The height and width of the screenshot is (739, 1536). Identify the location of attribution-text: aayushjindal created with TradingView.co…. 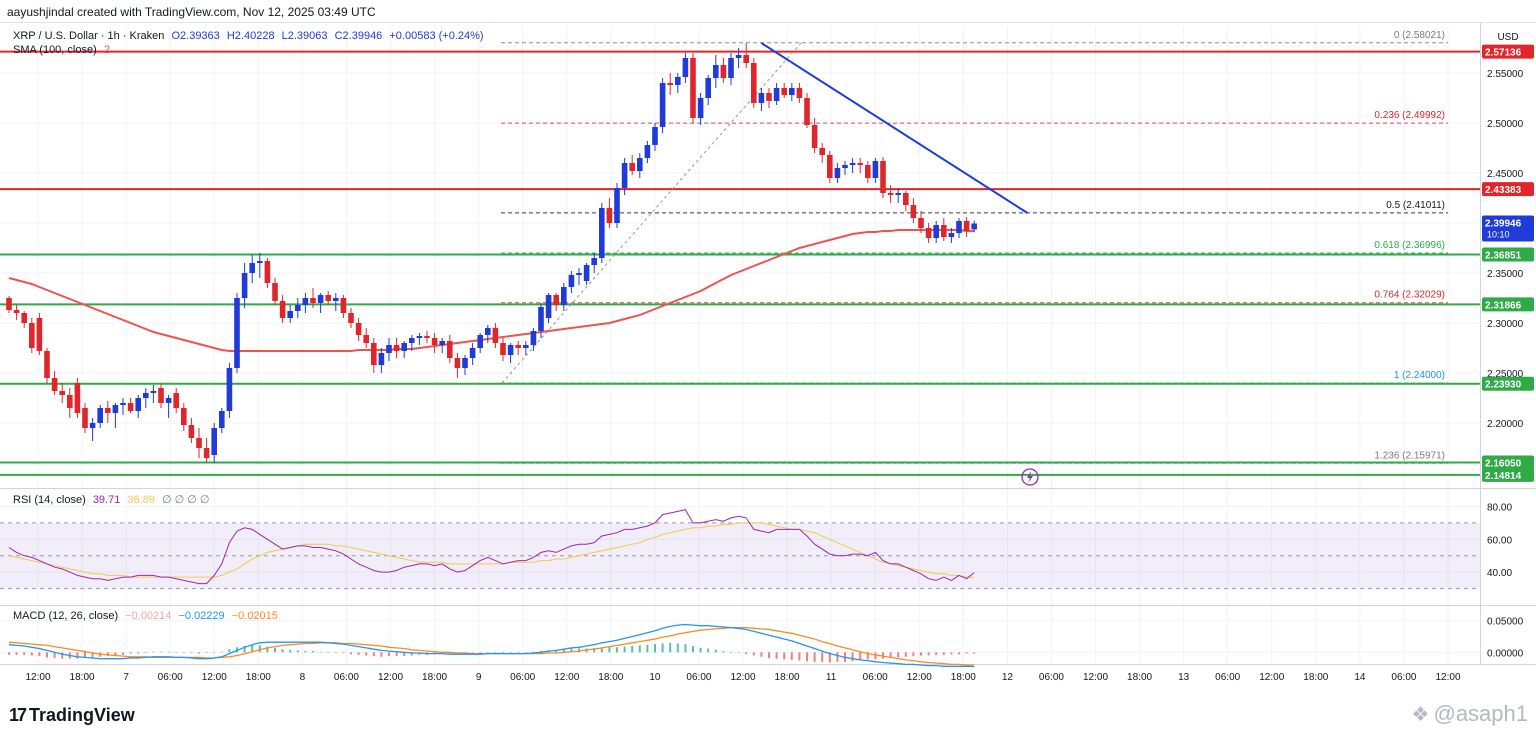
(191, 12).